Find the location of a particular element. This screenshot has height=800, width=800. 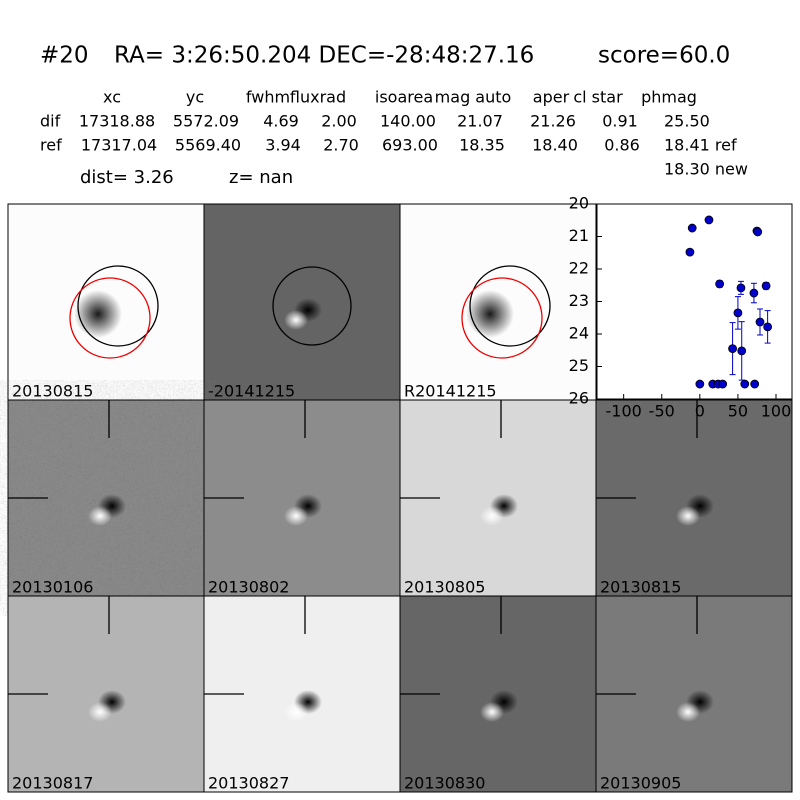

y-tick-label: 26 is located at coordinates (579, 398).